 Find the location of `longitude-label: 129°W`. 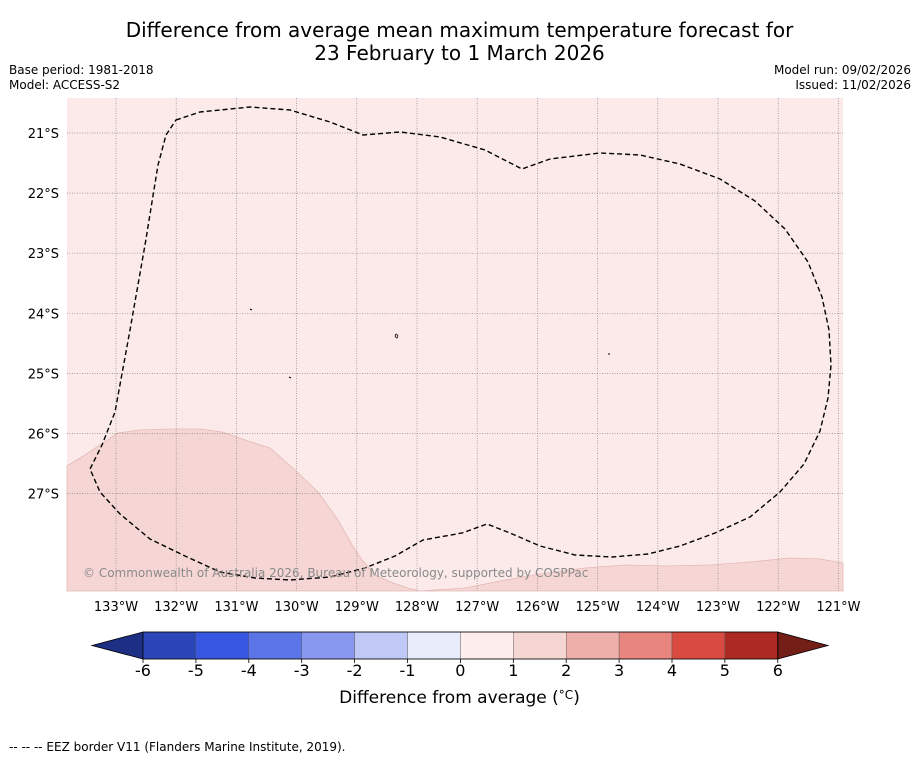

longitude-label: 129°W is located at coordinates (357, 607).